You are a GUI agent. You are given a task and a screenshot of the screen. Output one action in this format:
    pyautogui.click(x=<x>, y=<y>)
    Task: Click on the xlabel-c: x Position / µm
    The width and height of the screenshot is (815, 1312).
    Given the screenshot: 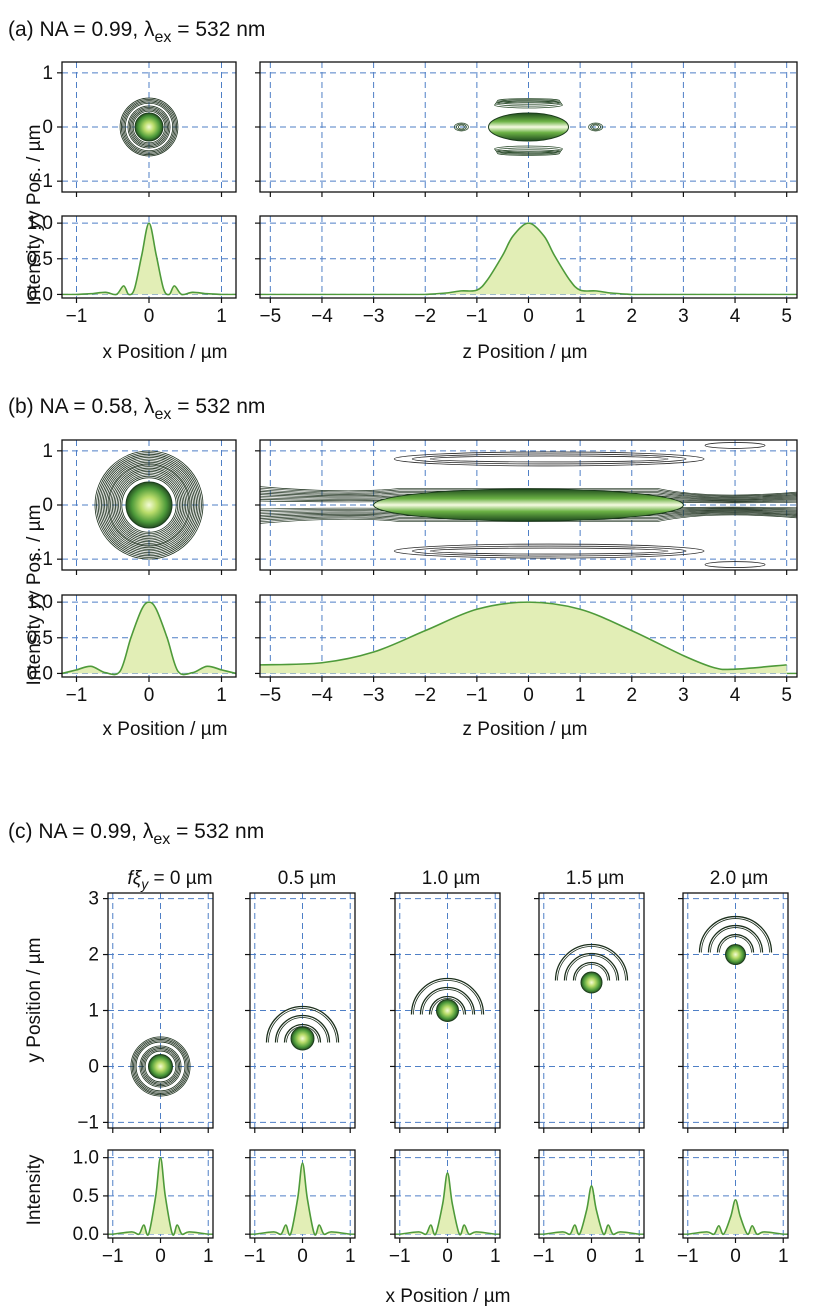 What is the action you would take?
    pyautogui.click(x=448, y=1296)
    